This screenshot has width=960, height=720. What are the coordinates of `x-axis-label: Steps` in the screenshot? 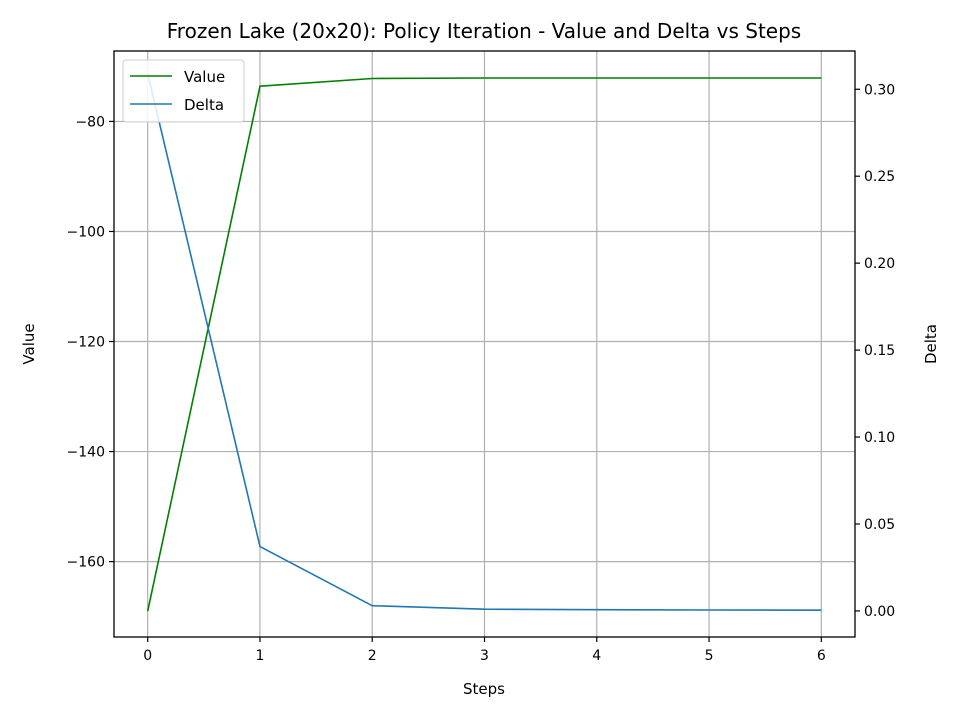 It's located at (484, 689).